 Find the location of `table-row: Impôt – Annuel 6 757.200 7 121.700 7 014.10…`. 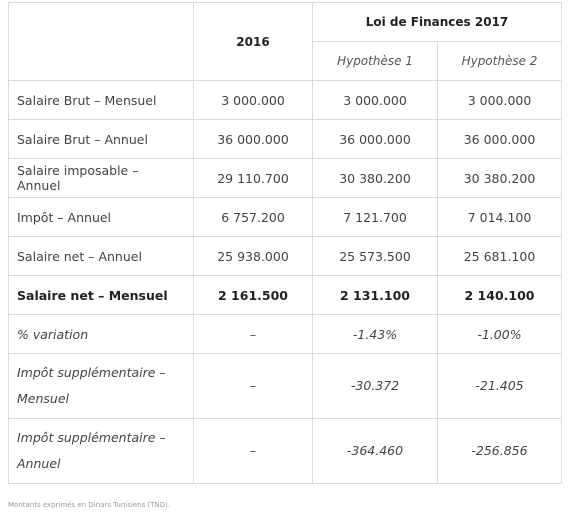

table-row: Impôt – Annuel 6 757.200 7 121.700 7 014.10… is located at coordinates (285, 217).